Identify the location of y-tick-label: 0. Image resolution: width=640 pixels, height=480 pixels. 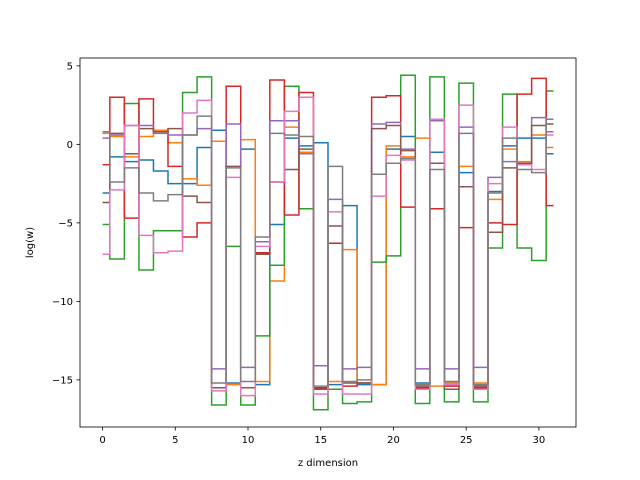
(70, 145).